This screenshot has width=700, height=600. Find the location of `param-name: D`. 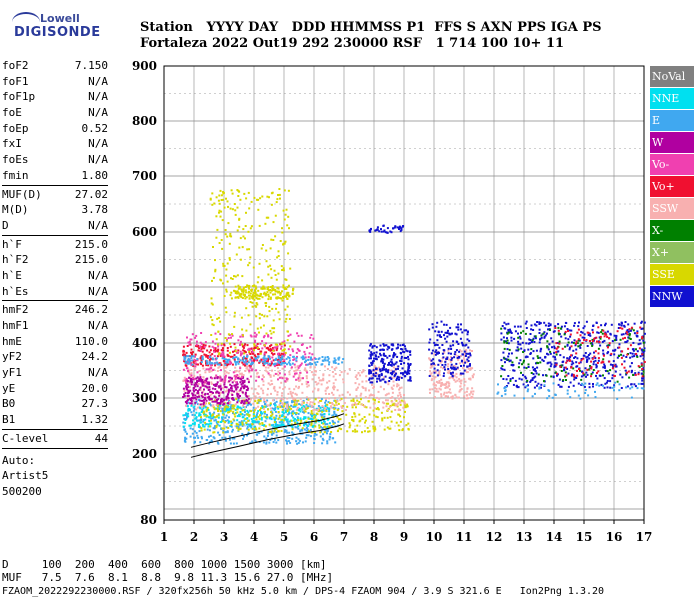

param-name: D is located at coordinates (5, 225).